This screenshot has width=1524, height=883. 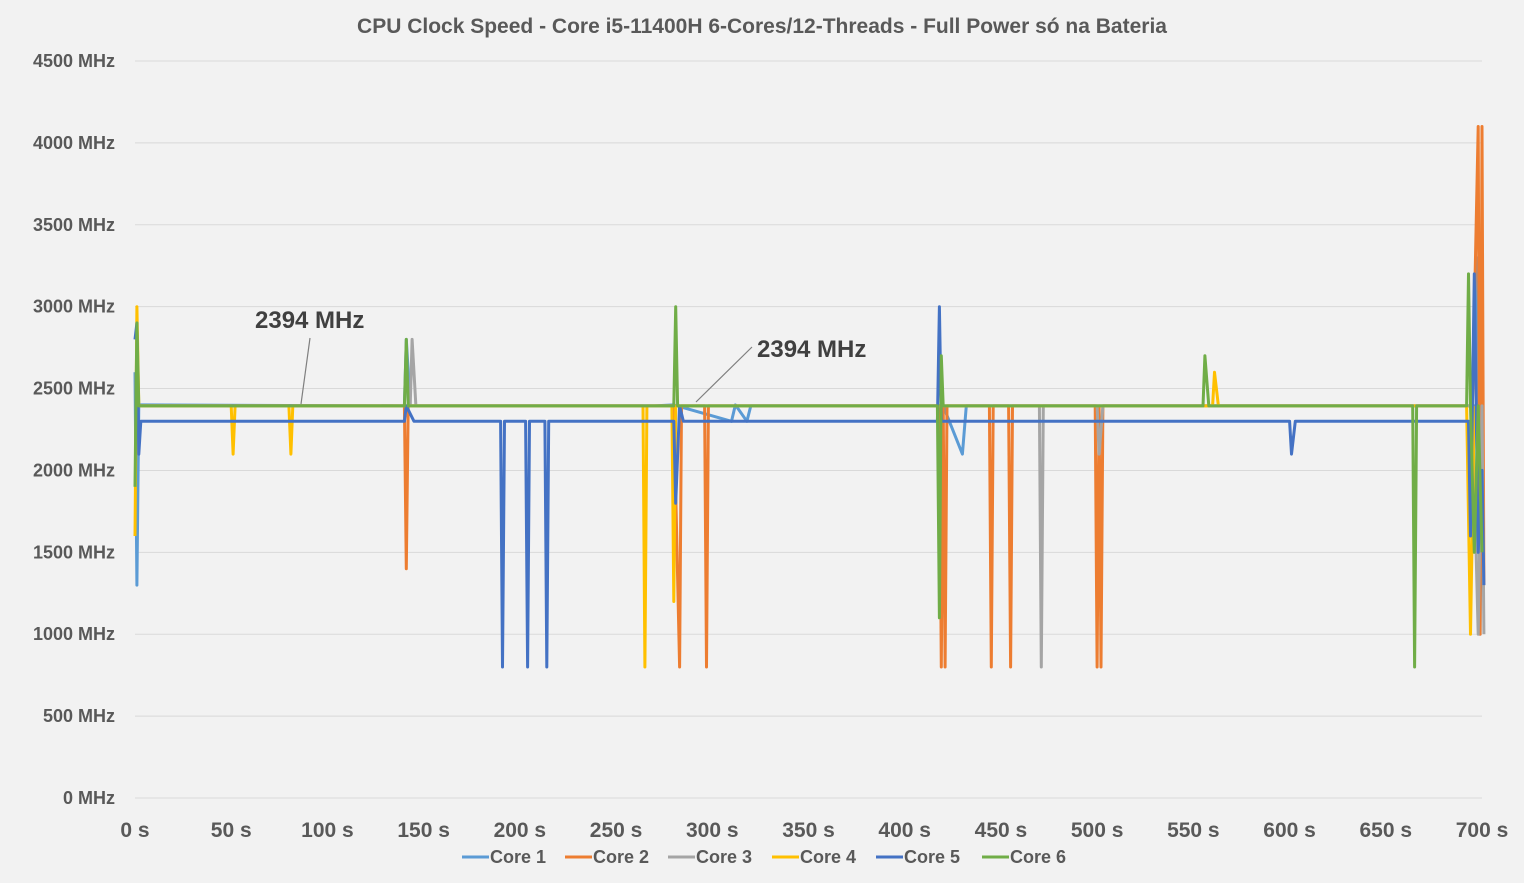 What do you see at coordinates (74, 61) in the screenshot?
I see `y-tick-label: 4500 MHz` at bounding box center [74, 61].